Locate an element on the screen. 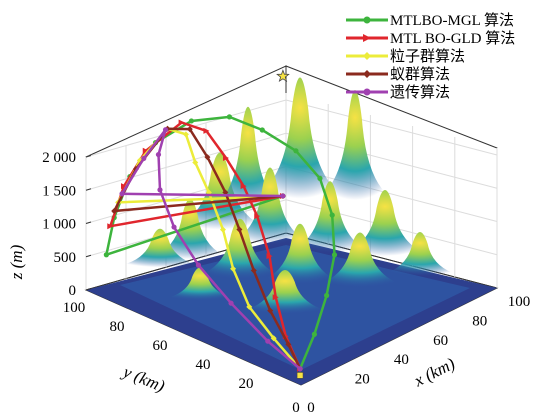 Image resolution: width=558 pixels, height=417 pixels. x-tick-label: 80 is located at coordinates (479, 321).